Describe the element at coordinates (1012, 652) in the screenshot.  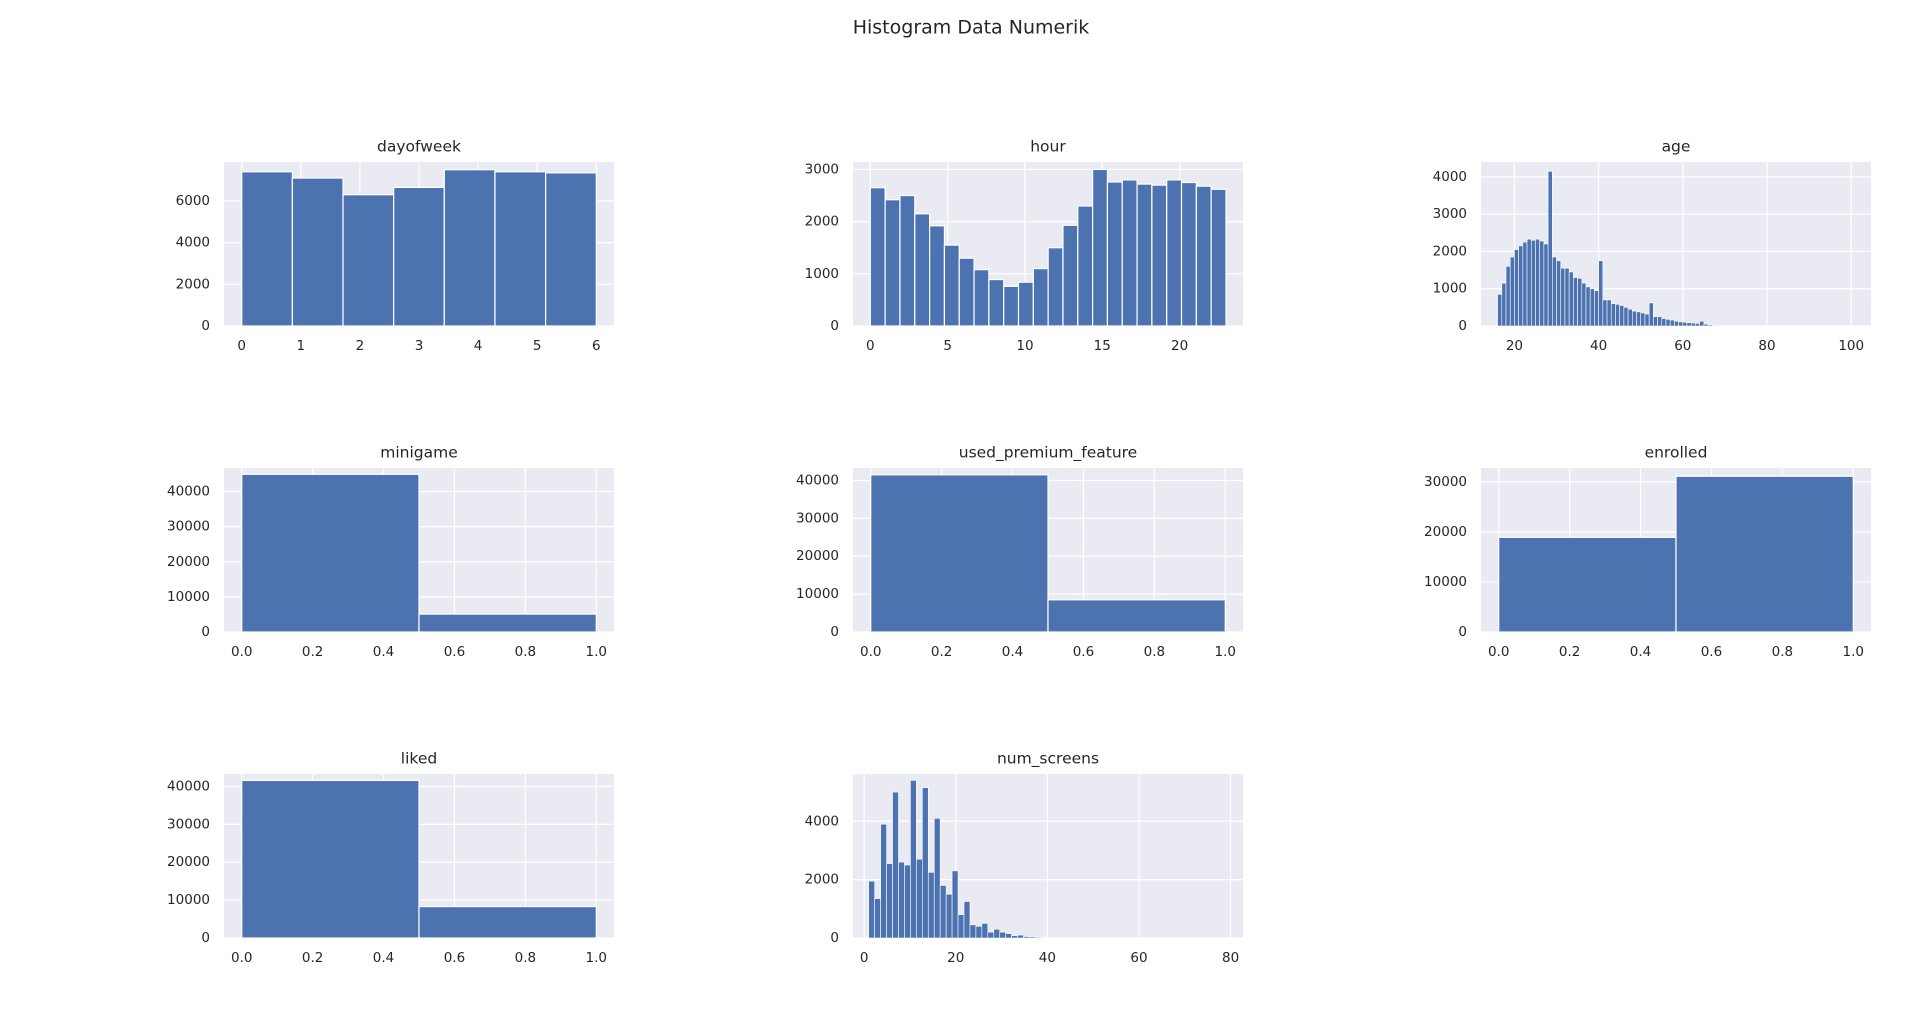
I see `x-tick-label: 0.4` at that location.